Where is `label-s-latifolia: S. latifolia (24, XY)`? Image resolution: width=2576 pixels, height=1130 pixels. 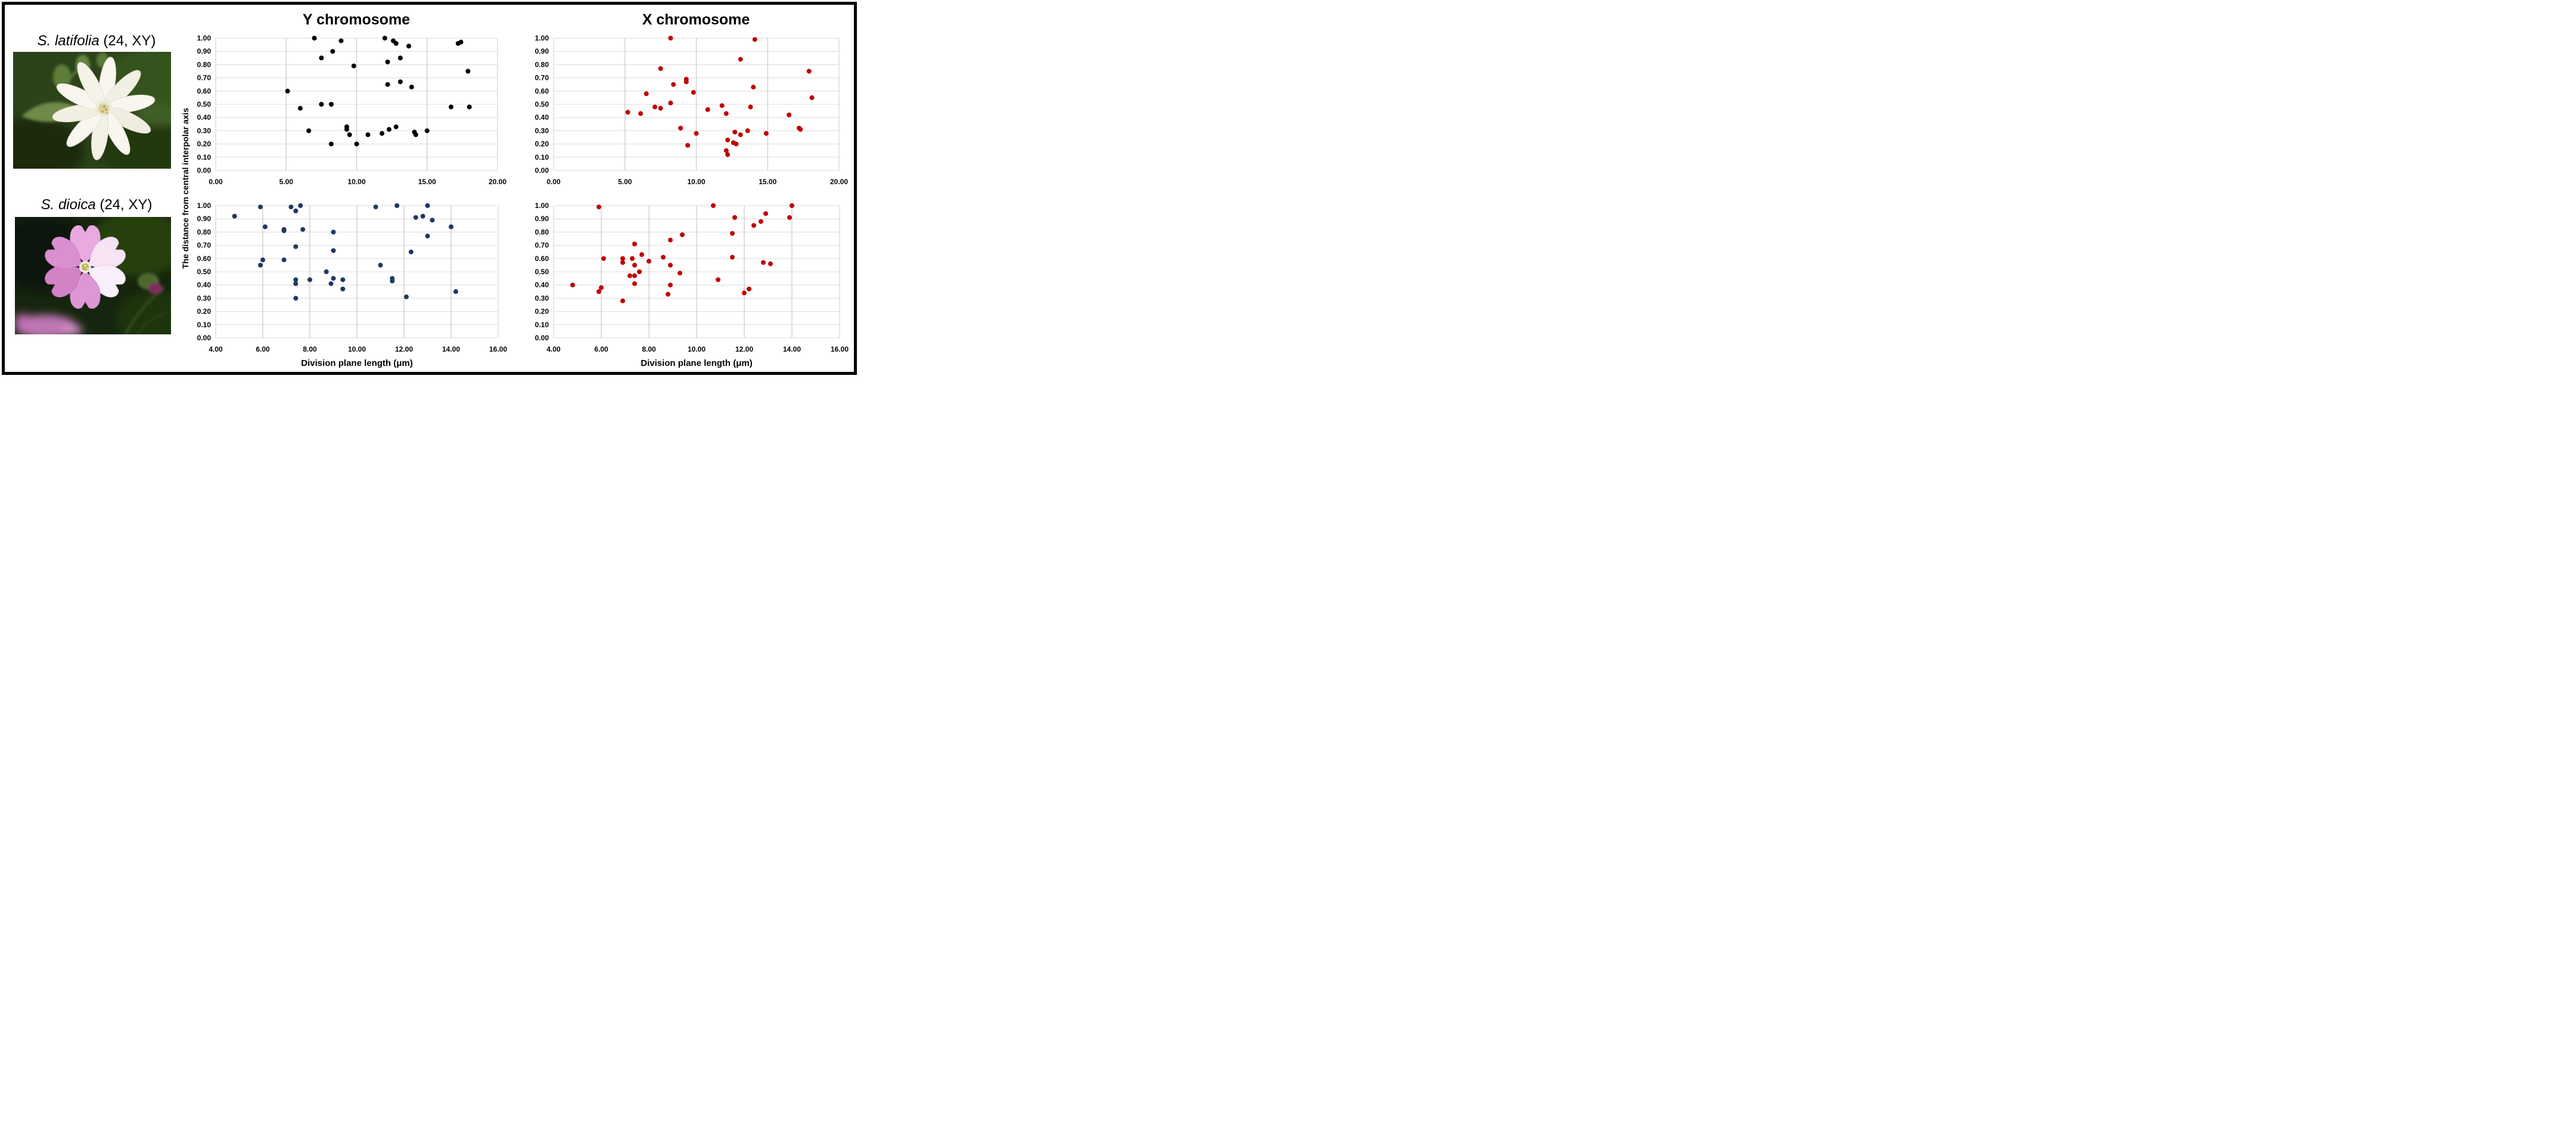
label-s-latifolia: S. latifolia (24, XY) is located at coordinates (97, 41).